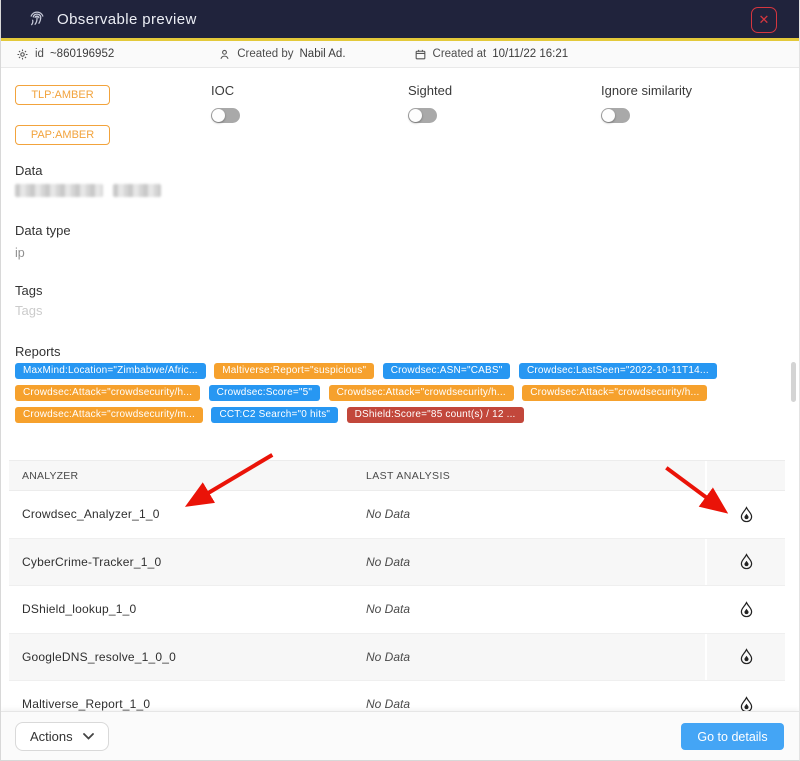 The image size is (800, 761). I want to click on created-at-label: Created at, so click(459, 54).